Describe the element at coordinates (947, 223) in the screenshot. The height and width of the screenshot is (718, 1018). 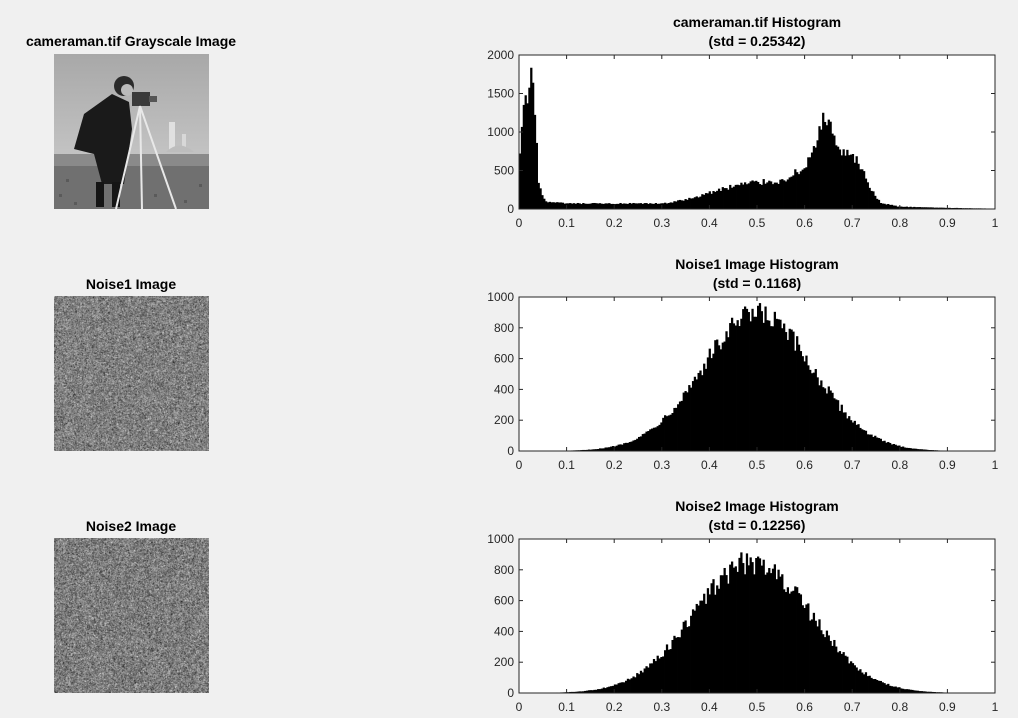
I see `plot1-xtick-label: 0.9` at that location.